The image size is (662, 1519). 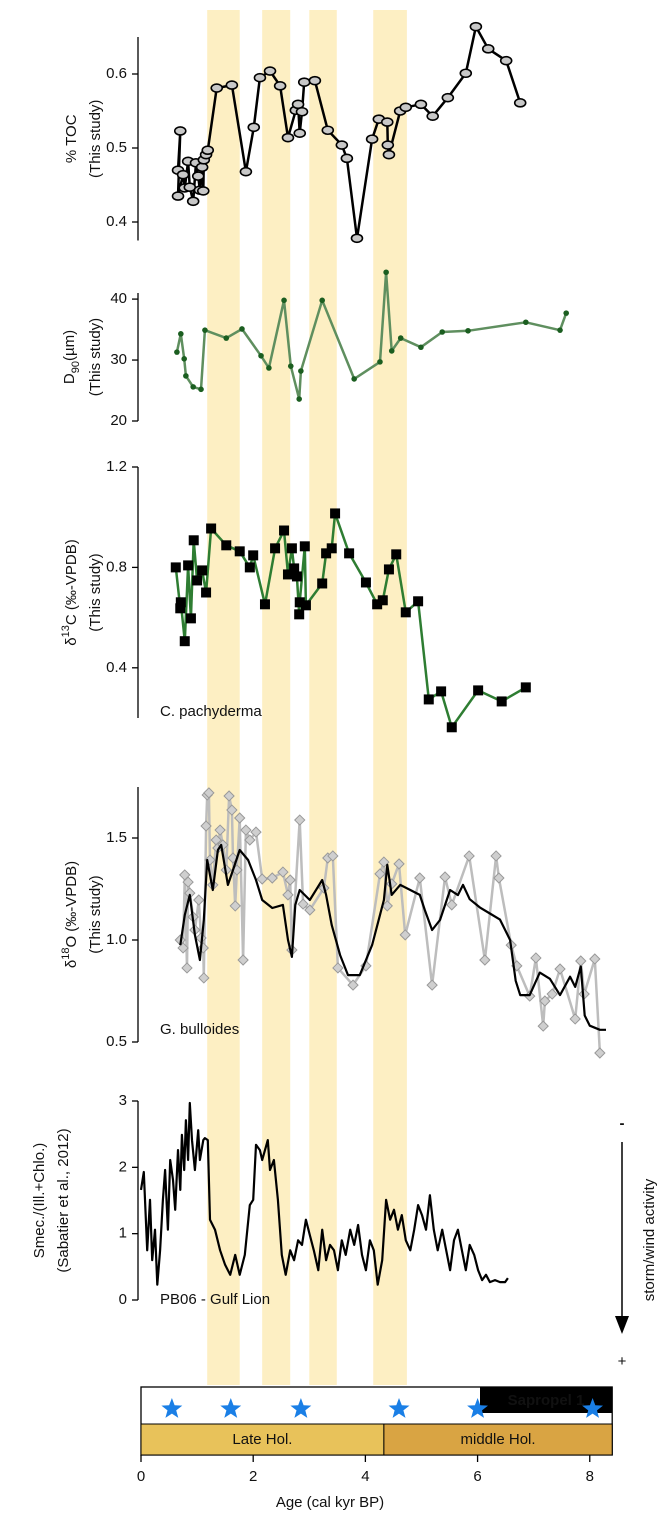 What do you see at coordinates (211, 711) in the screenshot?
I see `annotation: C. pachyderma` at bounding box center [211, 711].